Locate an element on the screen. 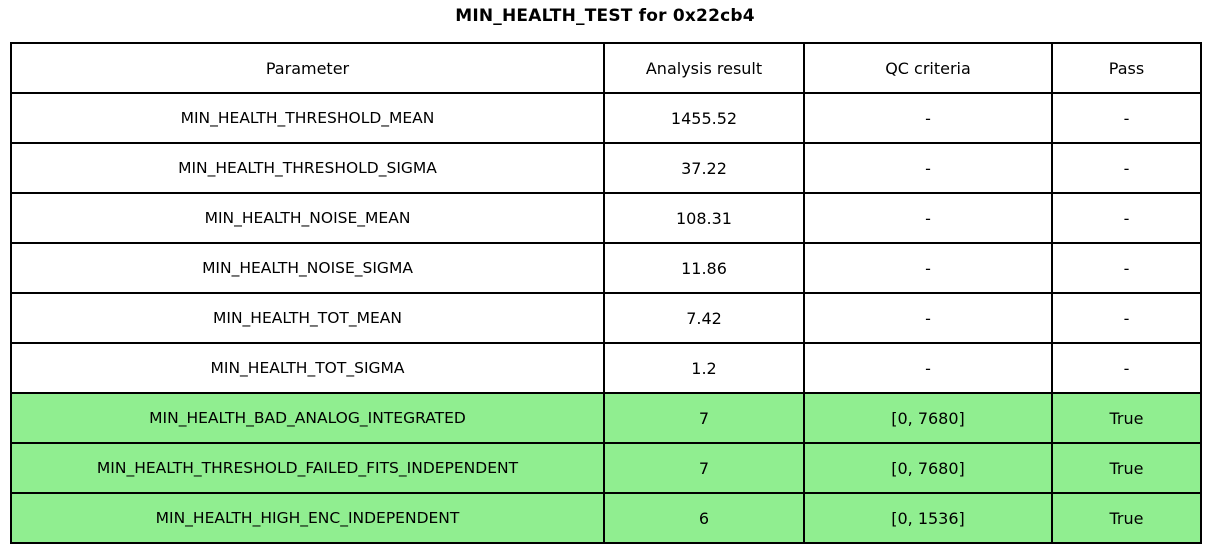 The height and width of the screenshot is (553, 1210). table-row: MIN_HEALTH_THRESHOLD_MEAN 1455.52 - - is located at coordinates (606, 118).